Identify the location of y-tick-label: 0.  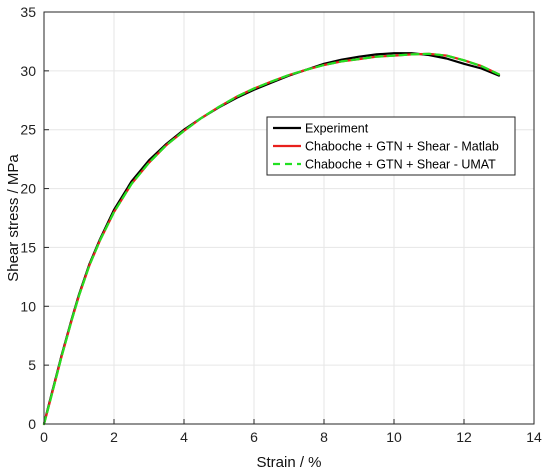
(32, 424).